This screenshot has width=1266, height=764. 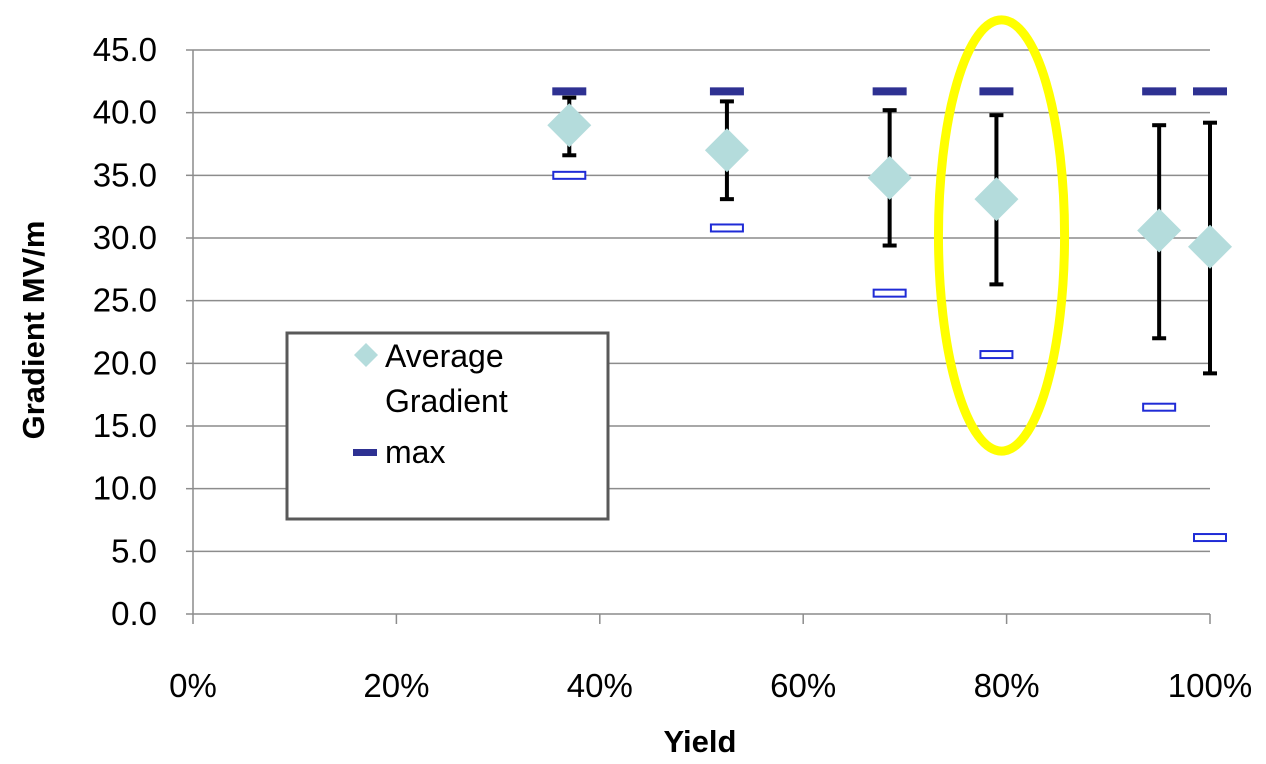 I want to click on y-tick-label: 35.0, so click(x=125, y=174).